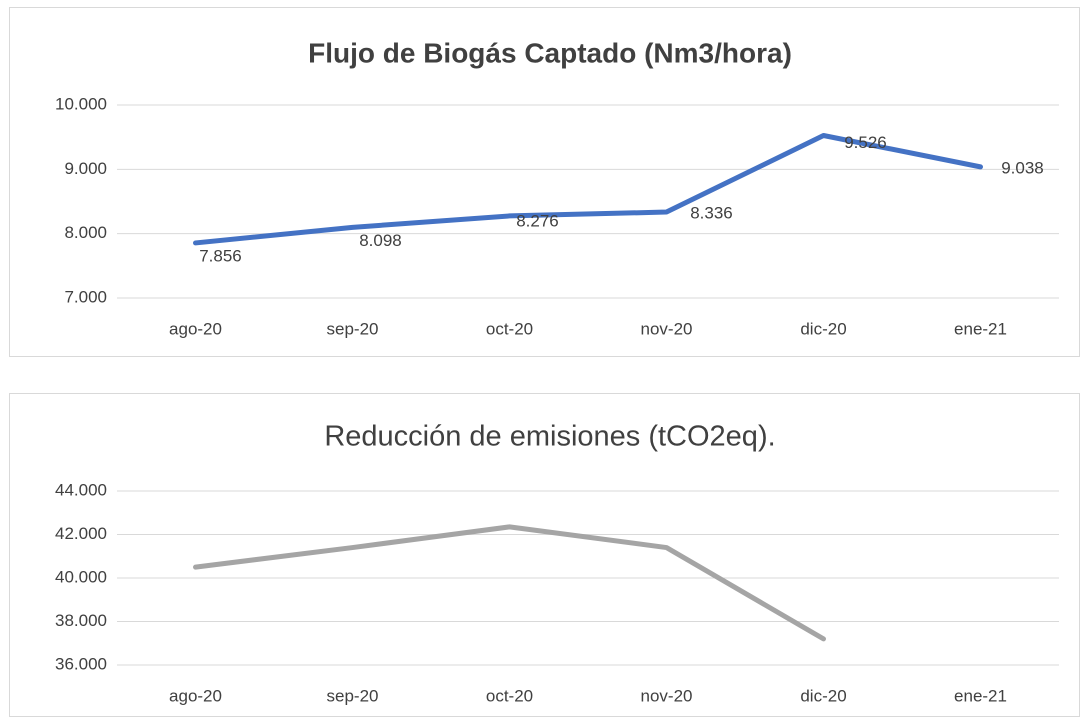 This screenshot has height=722, width=1082. Describe the element at coordinates (380, 240) in the screenshot. I see `data-label: 8.098` at that location.